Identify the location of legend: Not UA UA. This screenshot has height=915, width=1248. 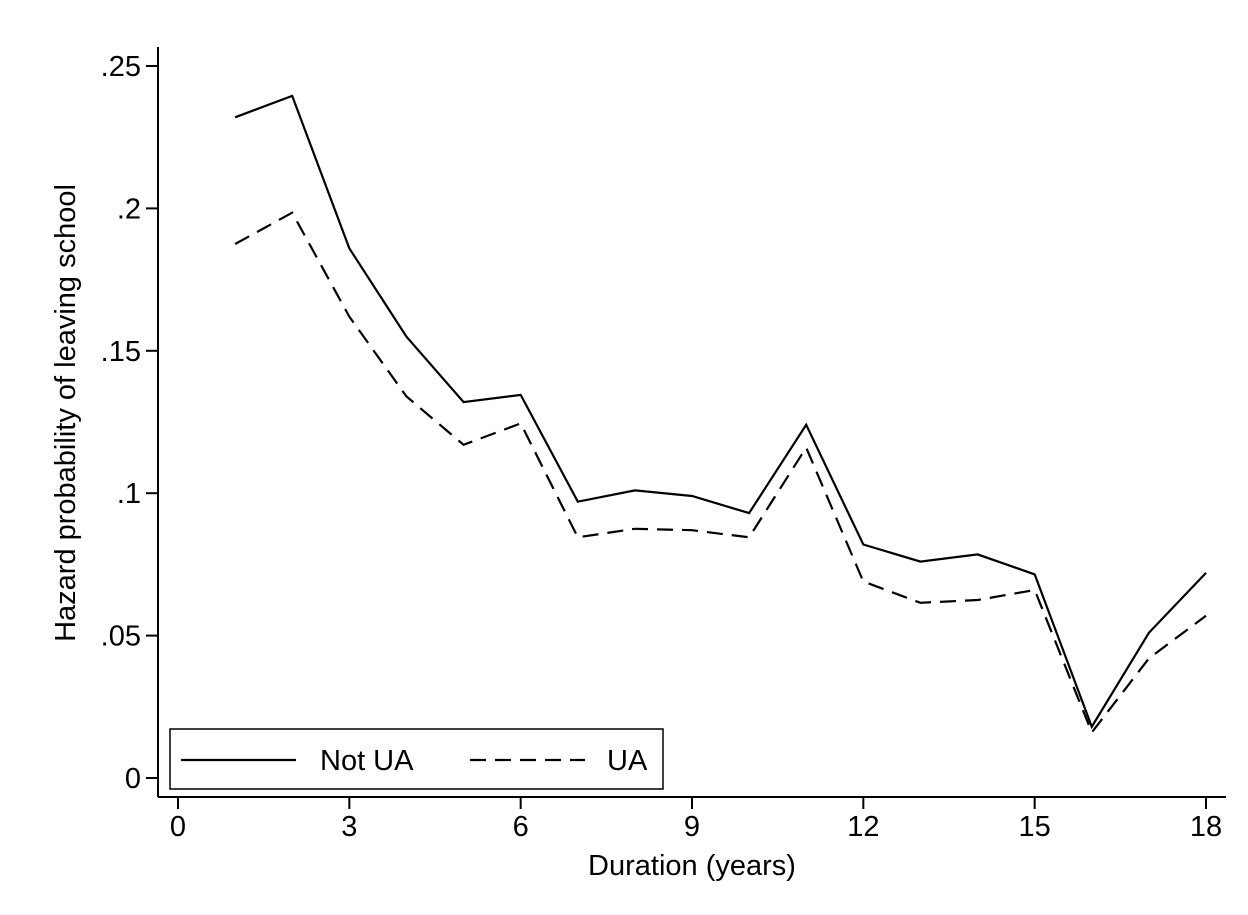
(416, 759).